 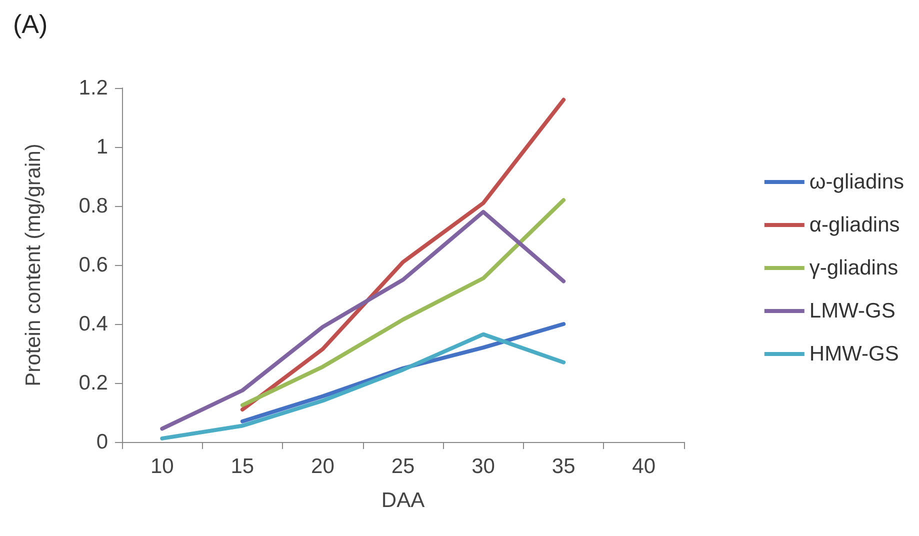 I want to click on y-tick-label: 0.2, so click(x=93, y=383).